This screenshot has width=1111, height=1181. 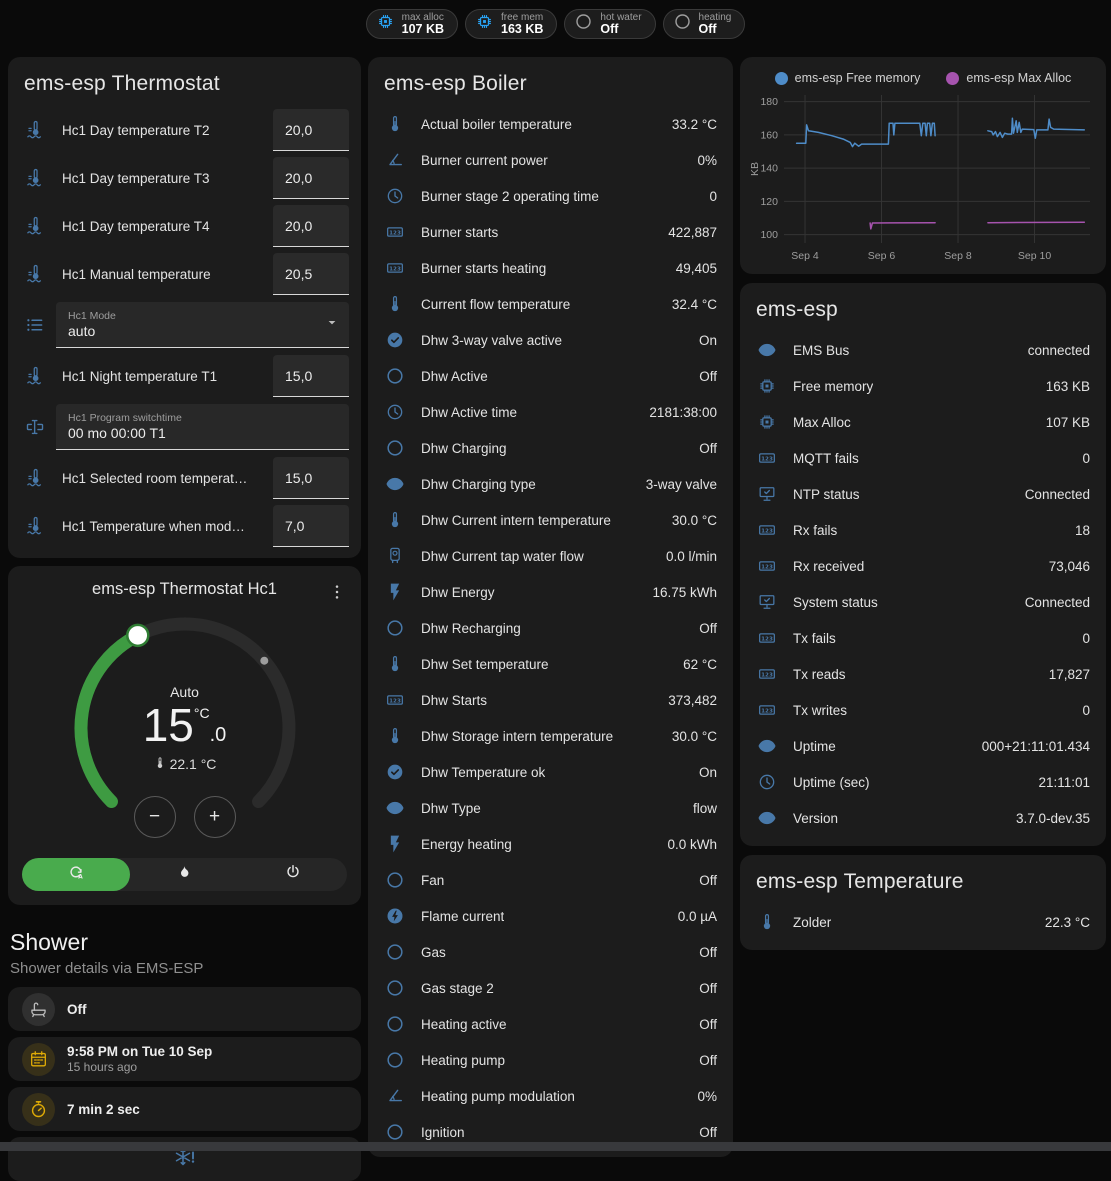 I want to click on number-input-hc1-day-temperature-t3: 20,0, so click(x=311, y=178).